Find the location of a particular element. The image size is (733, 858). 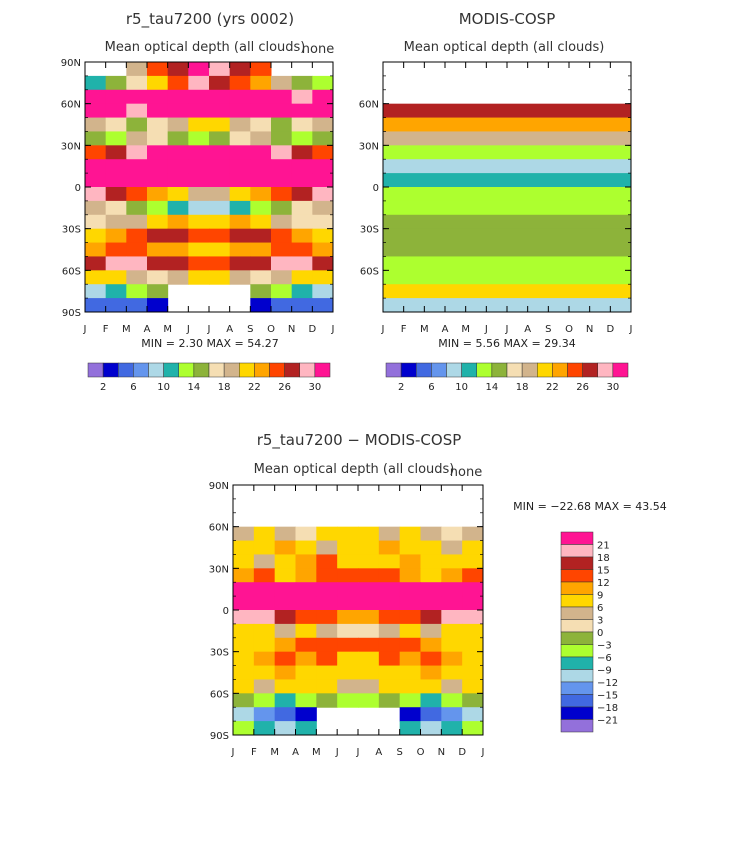

colorbar-label: 30 is located at coordinates (315, 387).